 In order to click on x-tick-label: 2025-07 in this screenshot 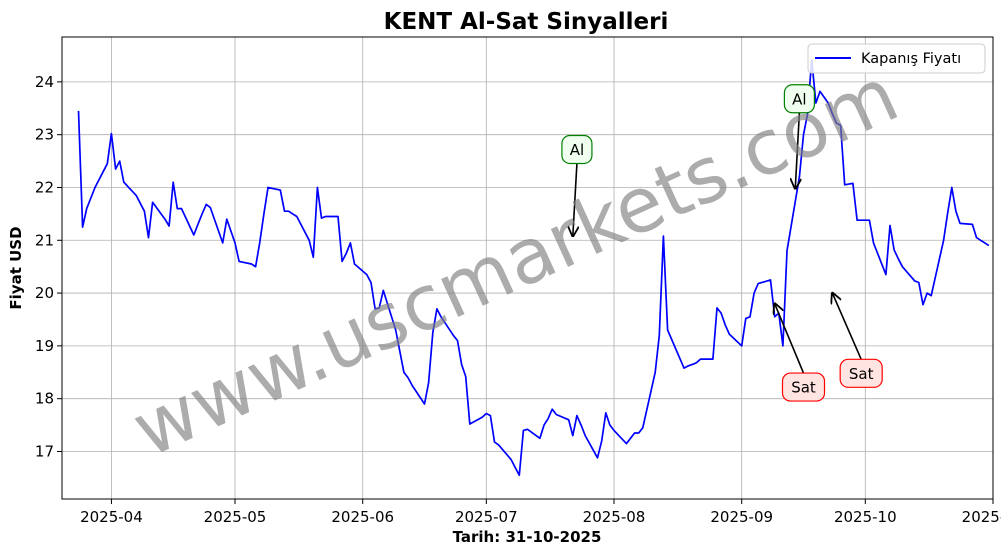, I will do `click(486, 517)`.